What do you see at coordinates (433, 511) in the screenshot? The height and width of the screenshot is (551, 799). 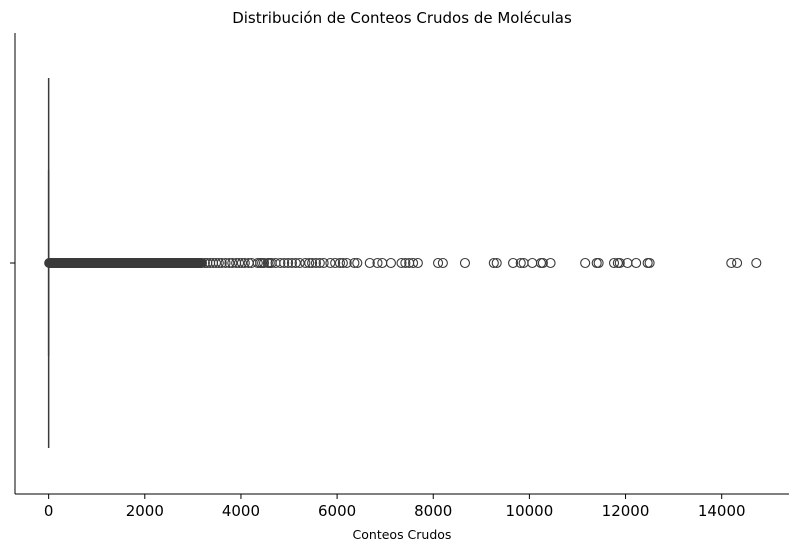 I see `x-tick-label: 8000` at bounding box center [433, 511].